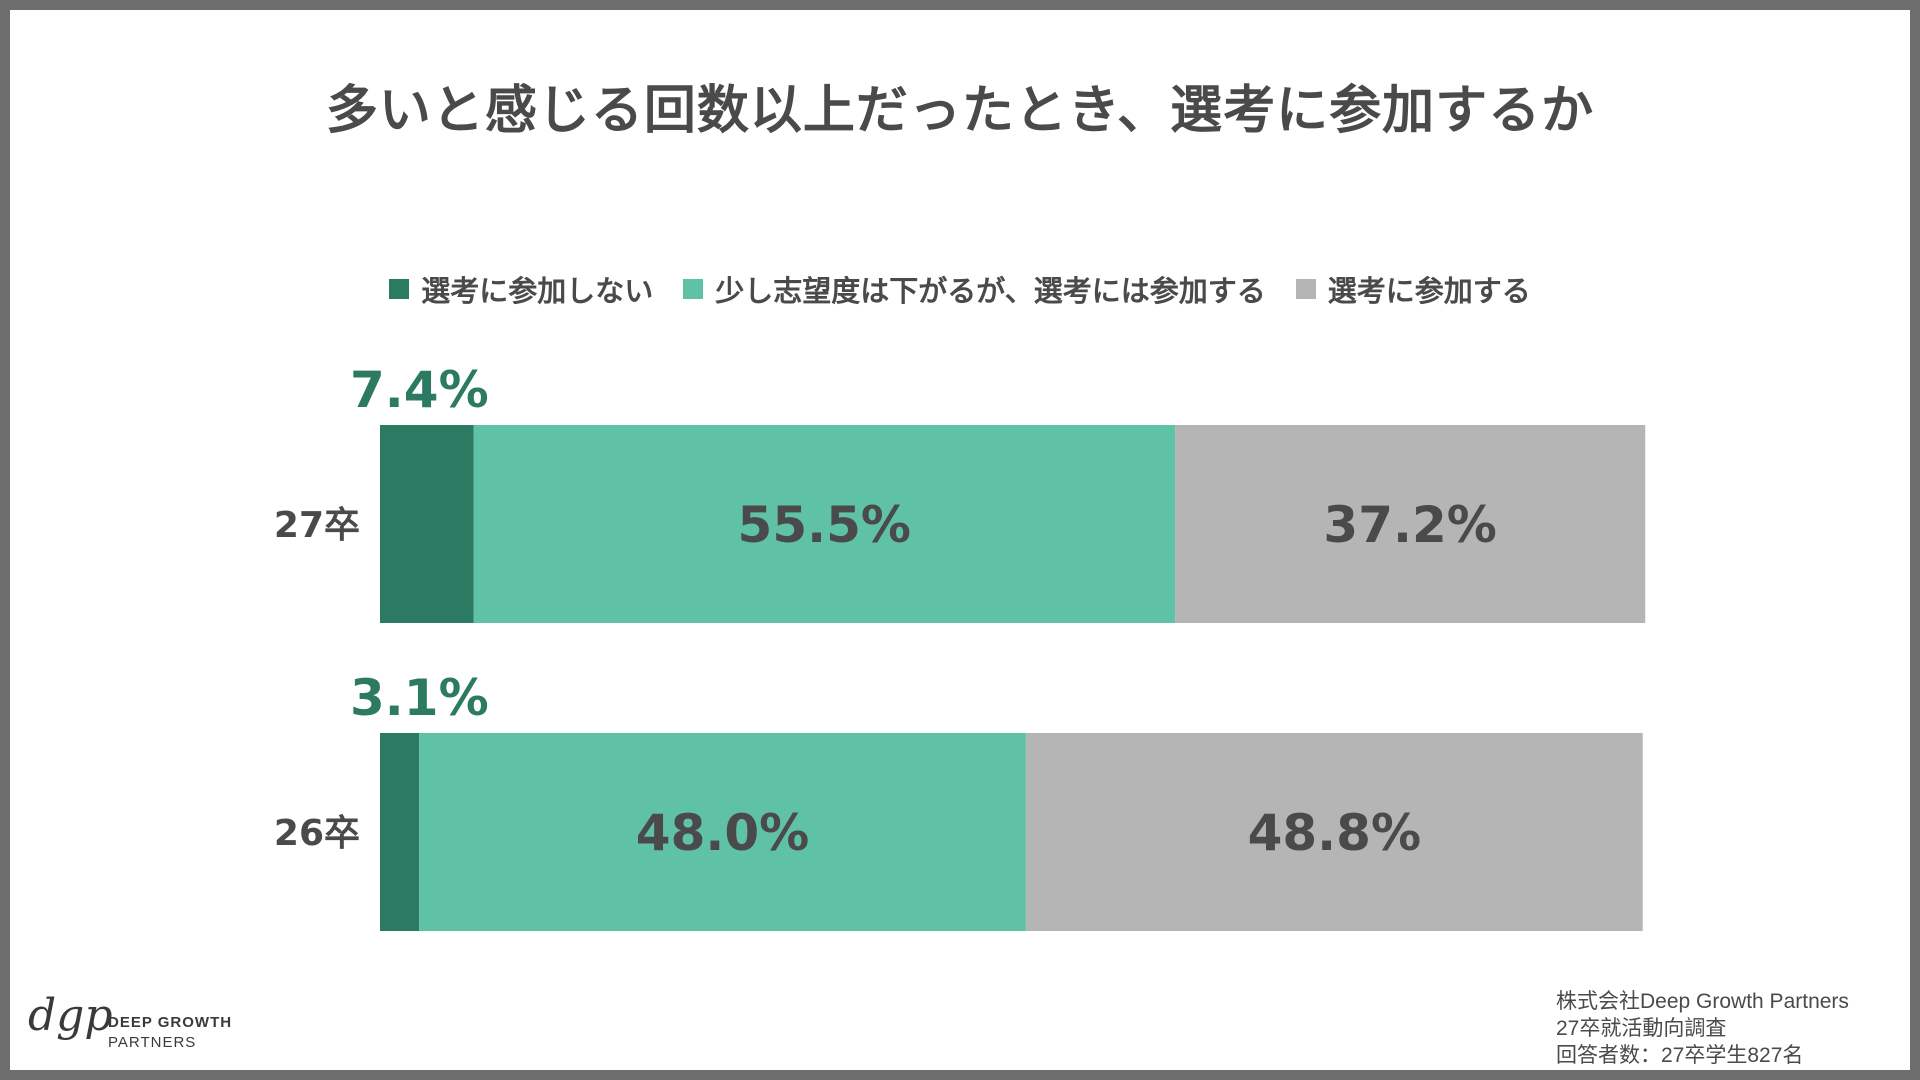 The width and height of the screenshot is (1920, 1080). Describe the element at coordinates (170, 1022) in the screenshot. I see `logo-text-line1: DEEP GROWTH` at that location.